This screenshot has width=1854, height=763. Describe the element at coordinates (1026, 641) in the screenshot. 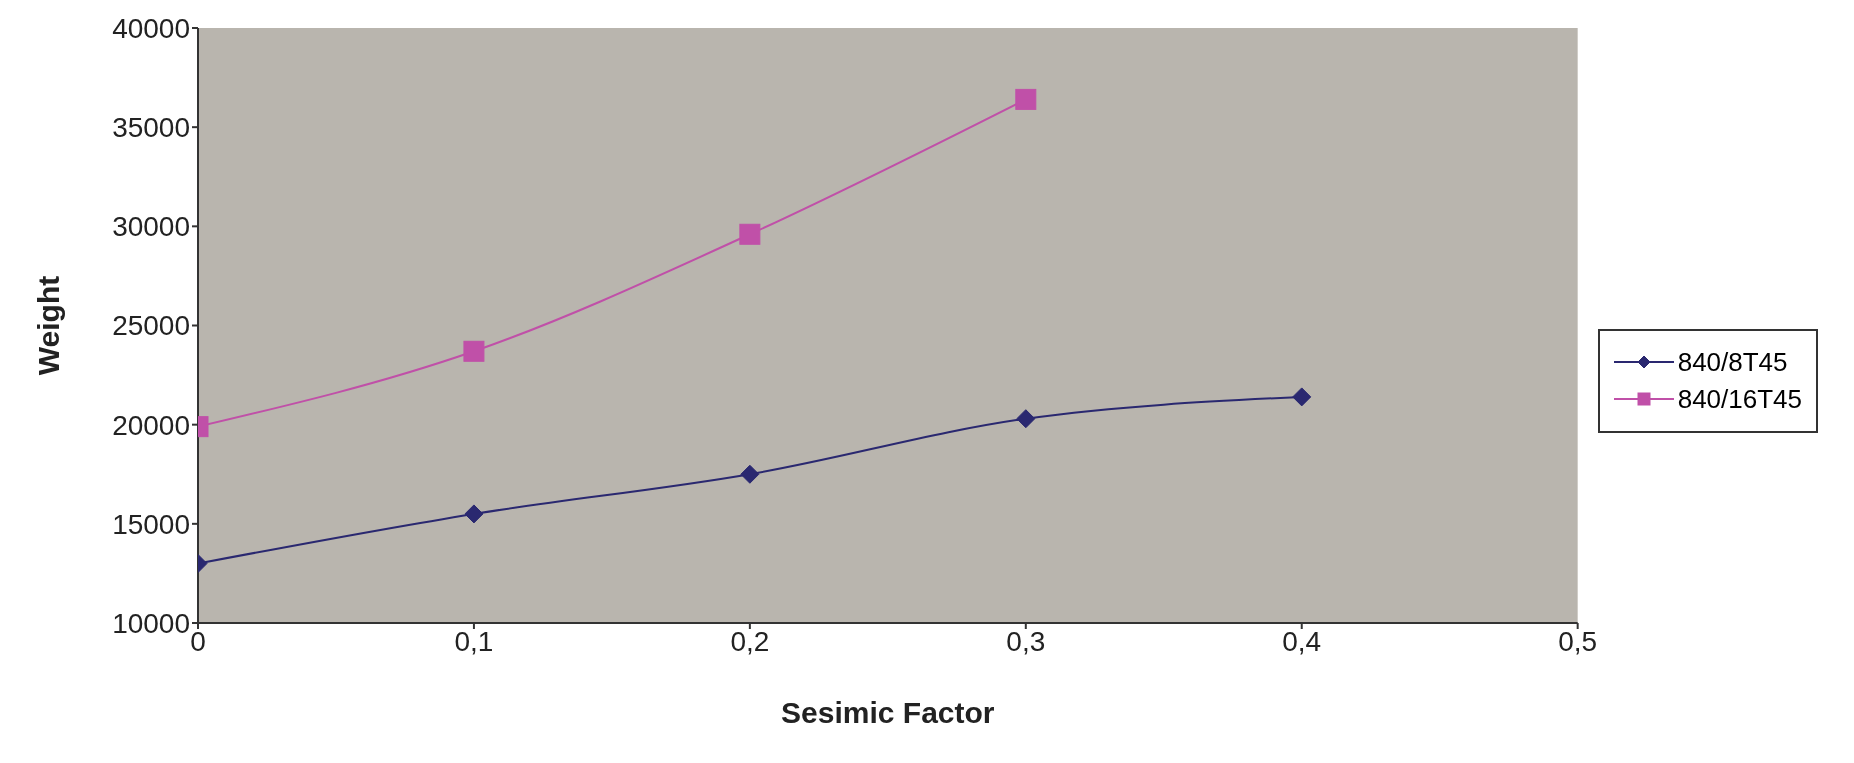

I see `x-tick-label: 0,3` at that location.